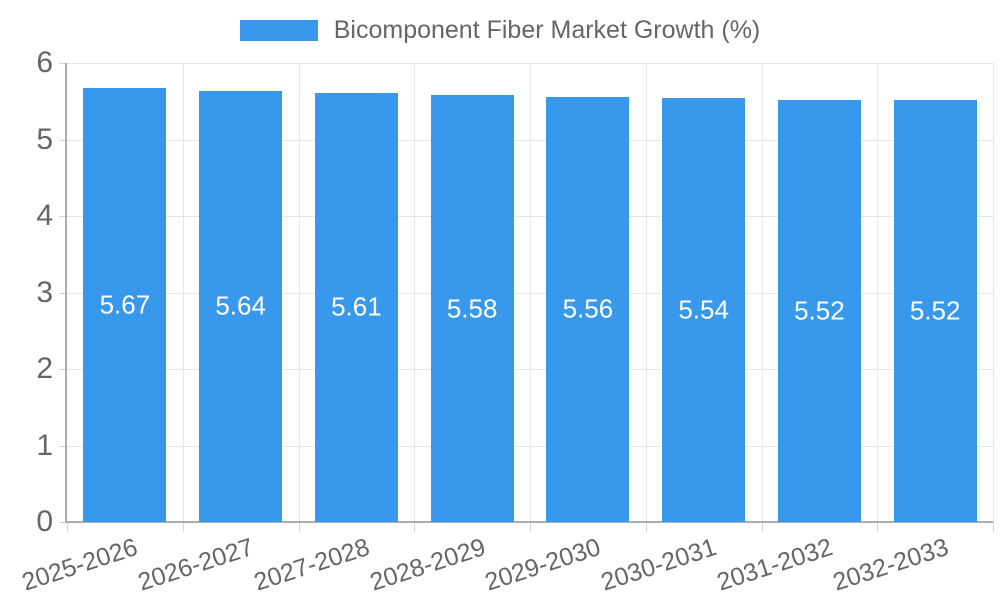 The height and width of the screenshot is (600, 1000). I want to click on bar: 5.61, so click(356, 307).